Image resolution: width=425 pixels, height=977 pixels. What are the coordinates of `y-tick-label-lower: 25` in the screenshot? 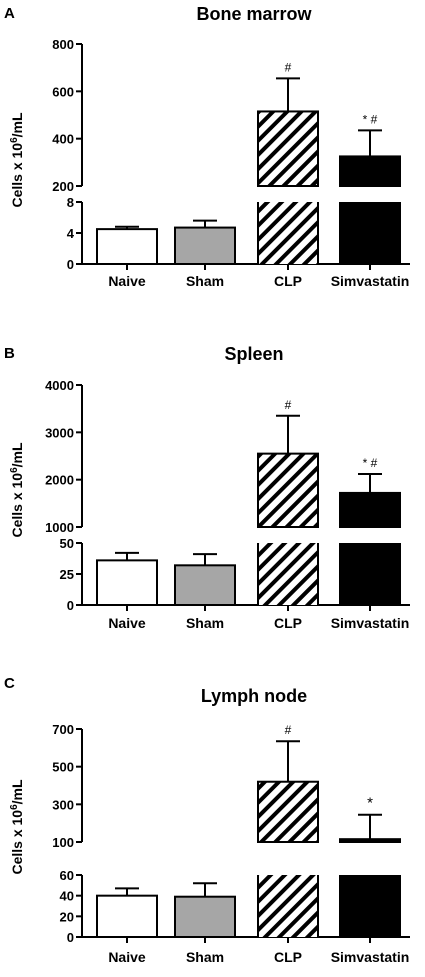 It's located at (67, 574).